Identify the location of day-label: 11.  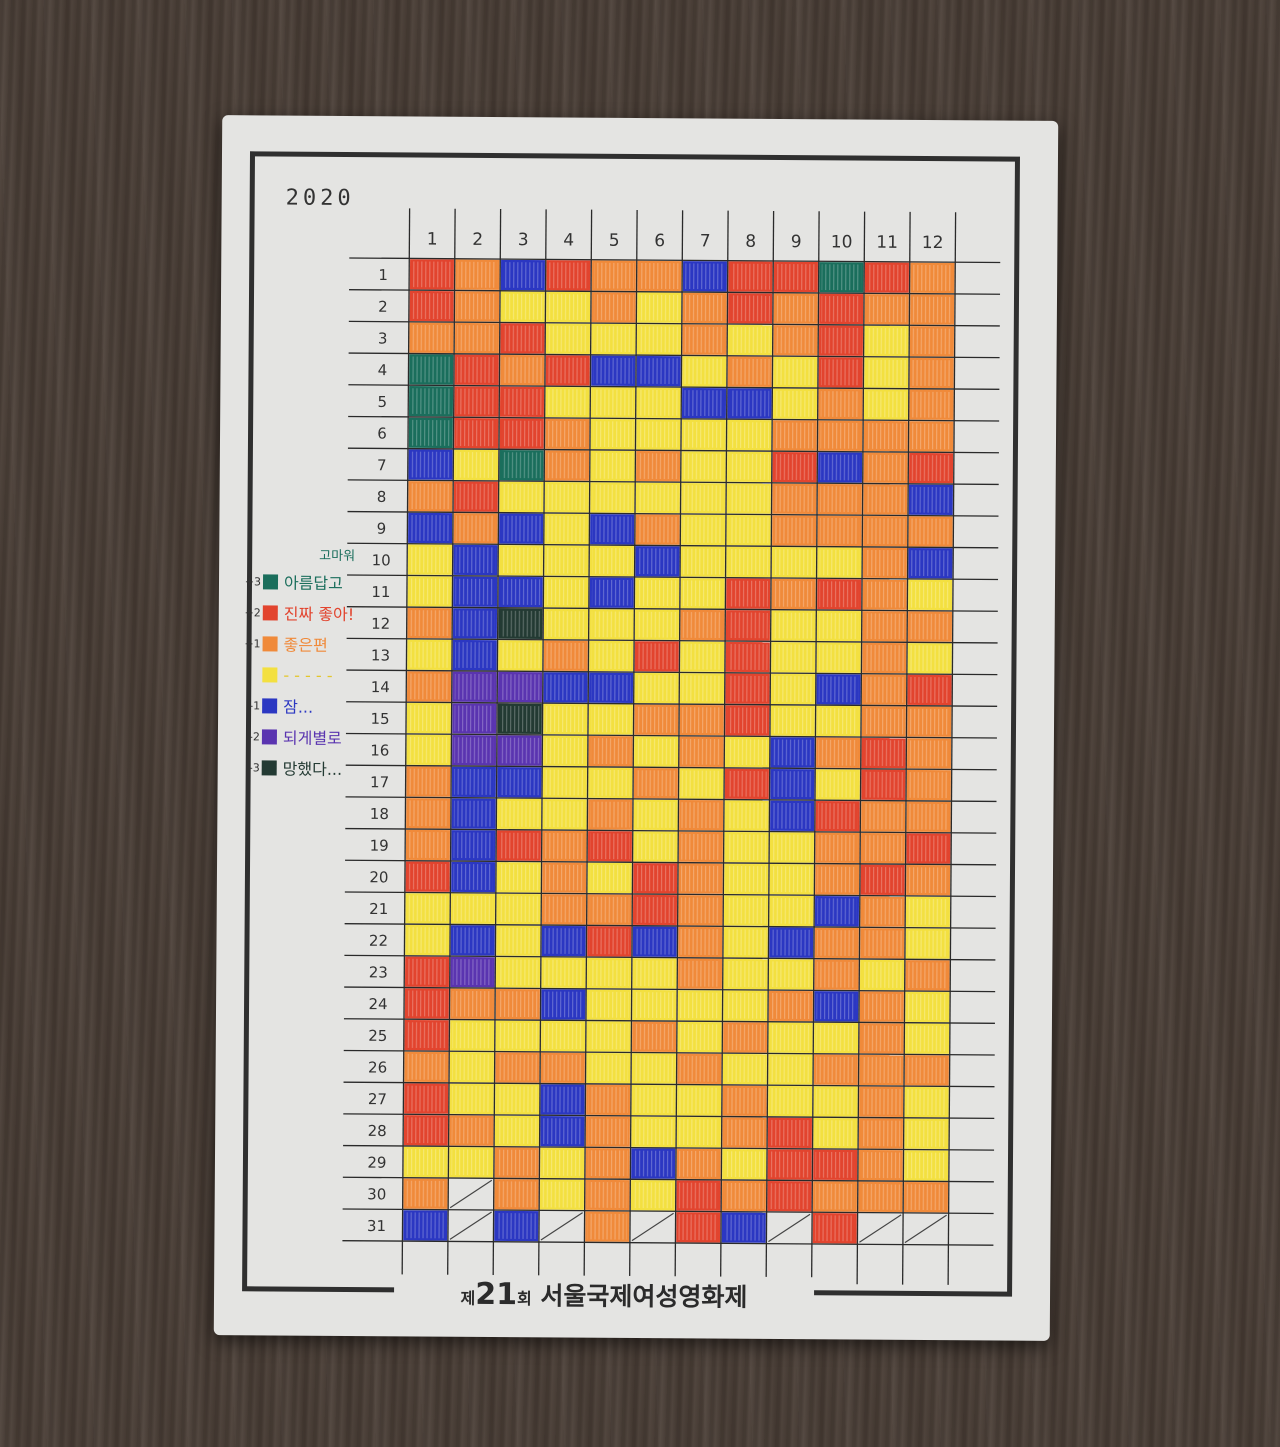
(380, 592).